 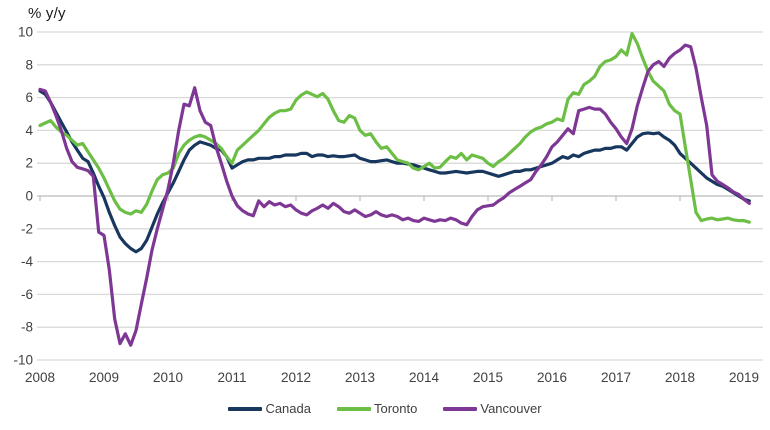 I want to click on x-tick-label: 2018, so click(x=680, y=377).